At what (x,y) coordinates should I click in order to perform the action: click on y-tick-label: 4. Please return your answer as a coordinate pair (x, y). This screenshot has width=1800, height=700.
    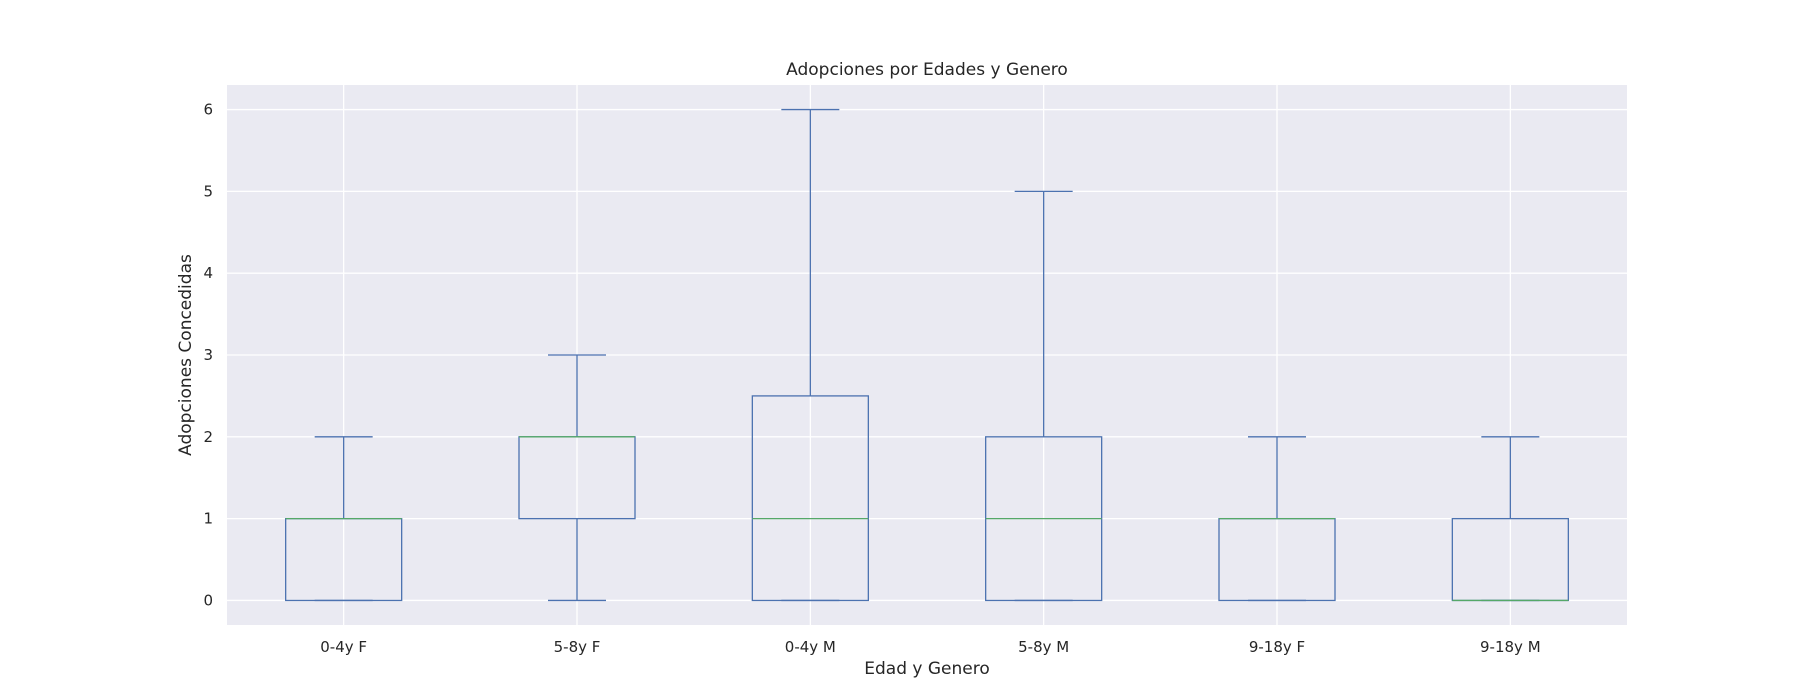
    Looking at the image, I should click on (208, 273).